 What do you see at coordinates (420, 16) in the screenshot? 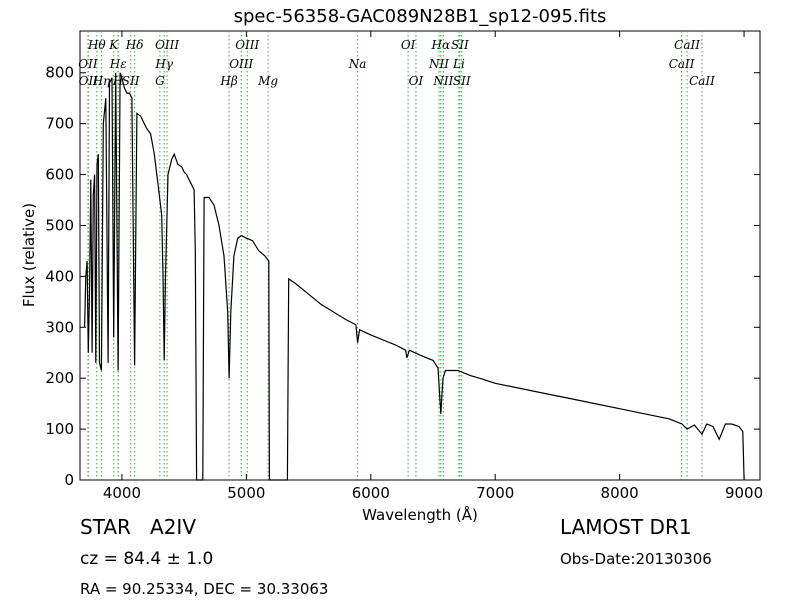
I see `chart-title: spec-56358-GAC089N28B1_sp12-095.fits` at bounding box center [420, 16].